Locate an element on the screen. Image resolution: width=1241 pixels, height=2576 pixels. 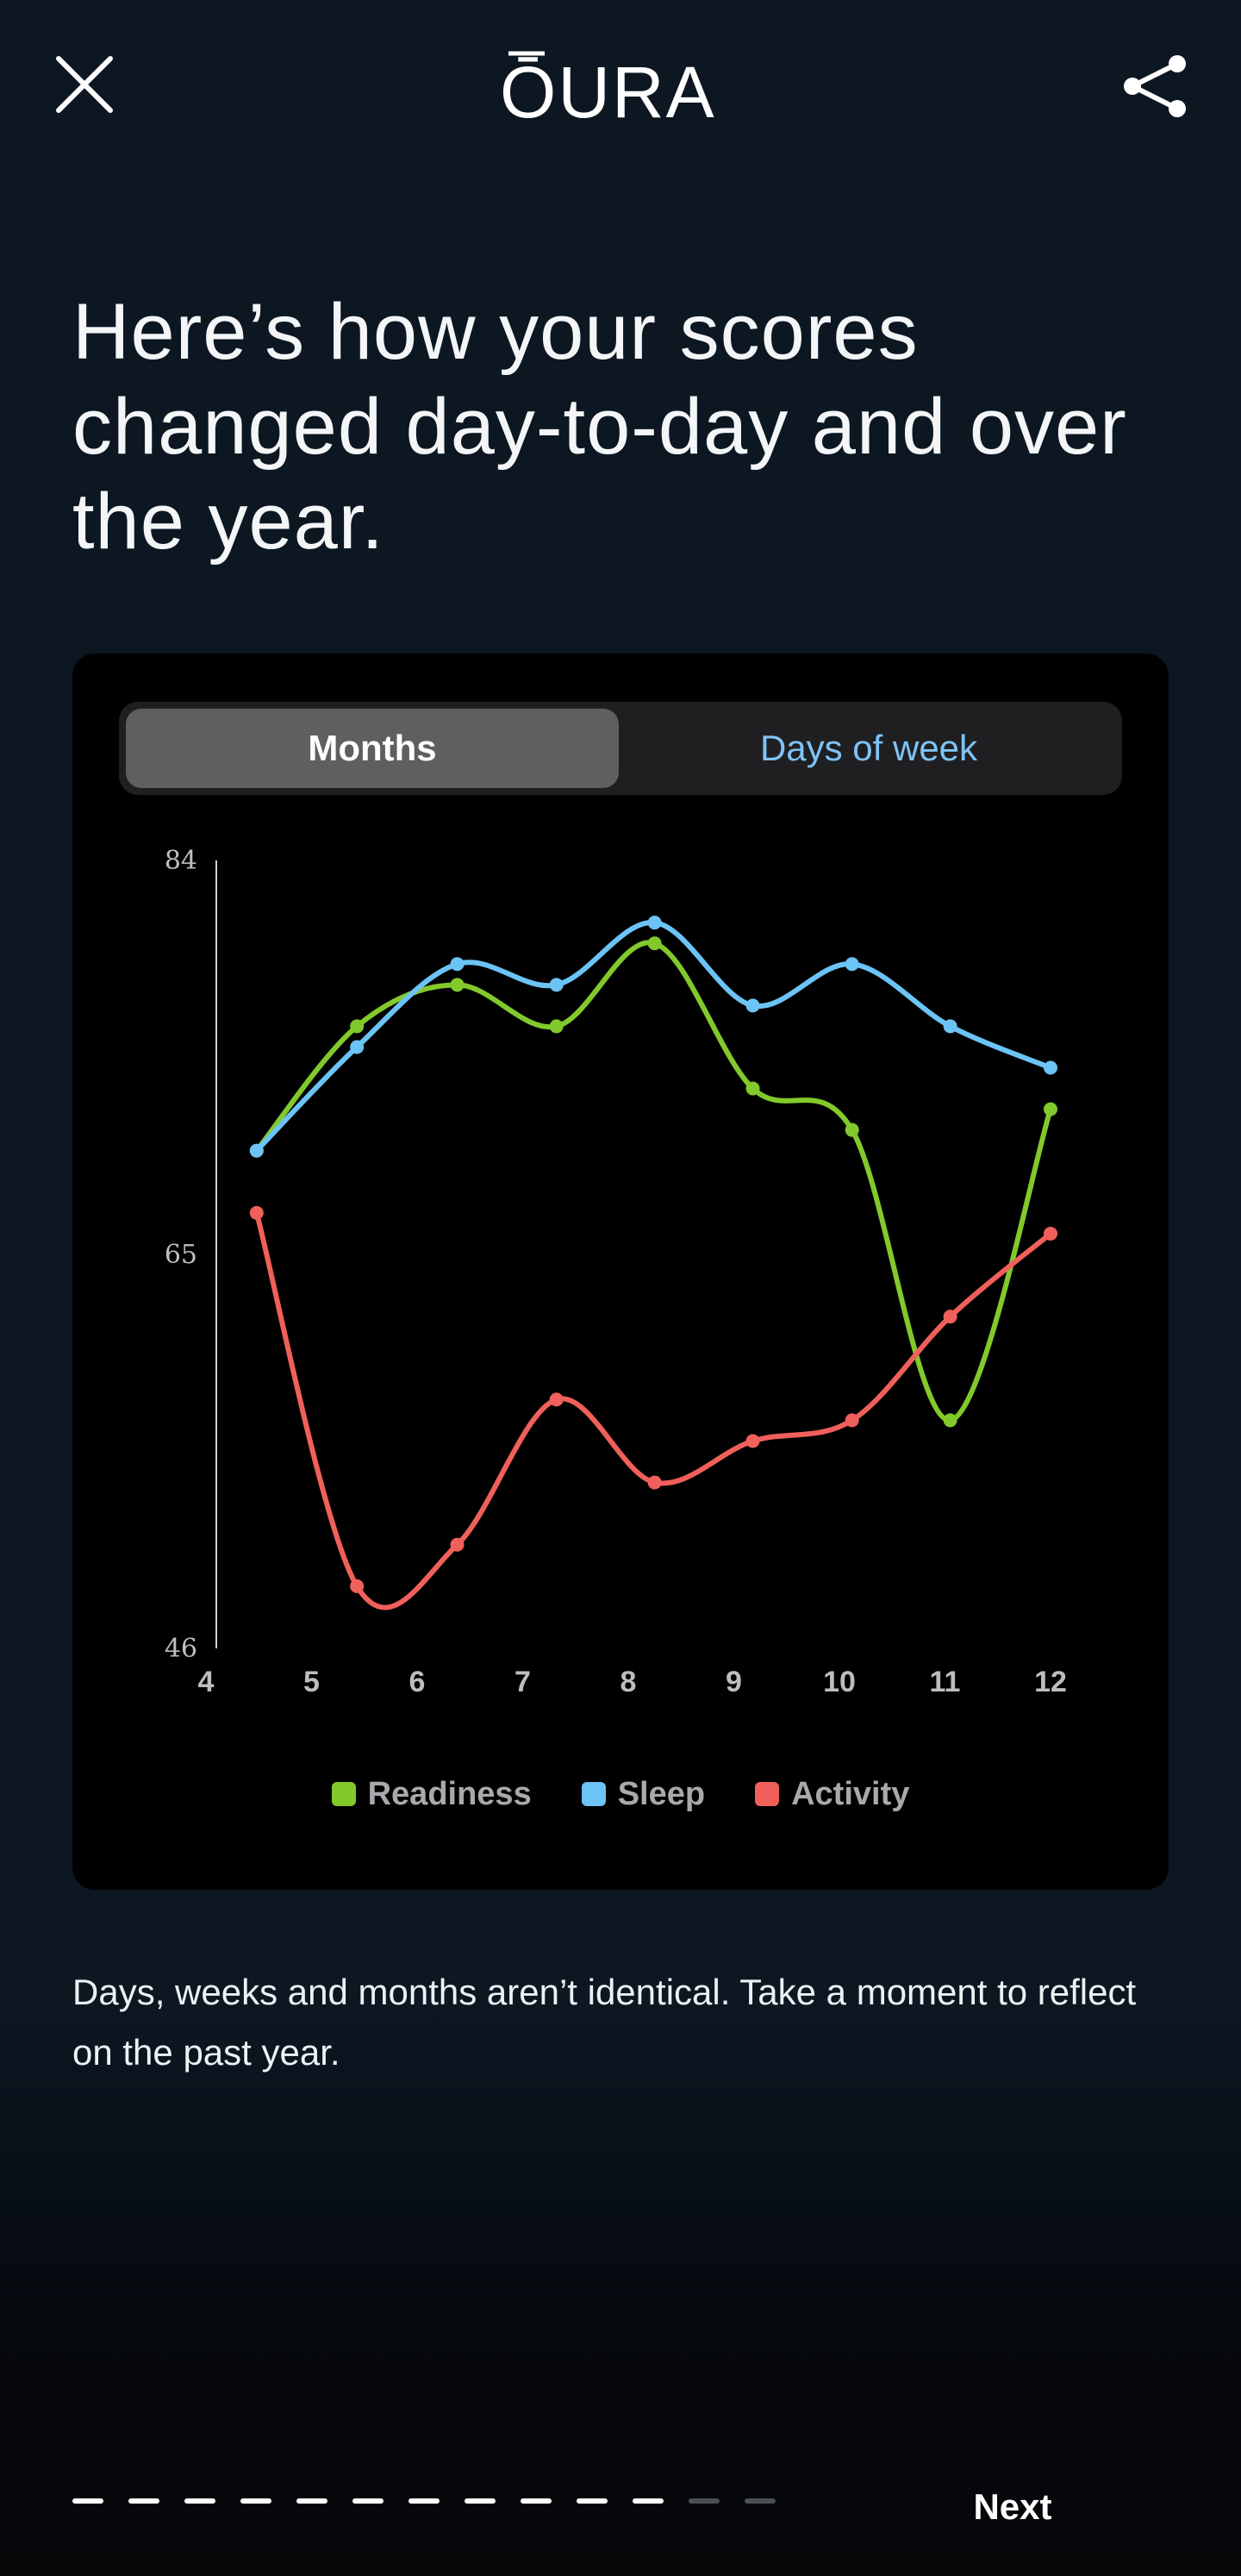
chart-legend: Readiness Sleep Activity is located at coordinates (620, 1795).